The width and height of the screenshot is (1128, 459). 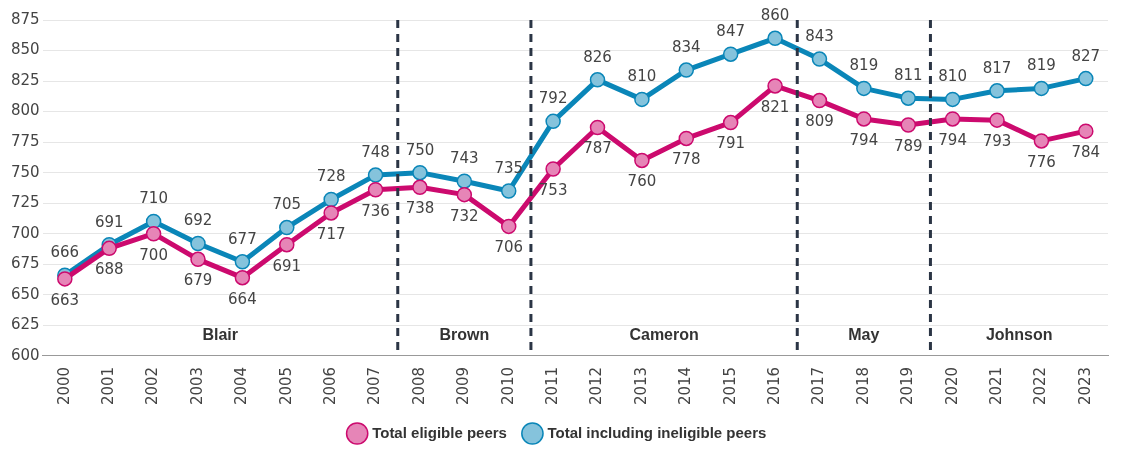 I want to click on data-label: 821, so click(x=775, y=106).